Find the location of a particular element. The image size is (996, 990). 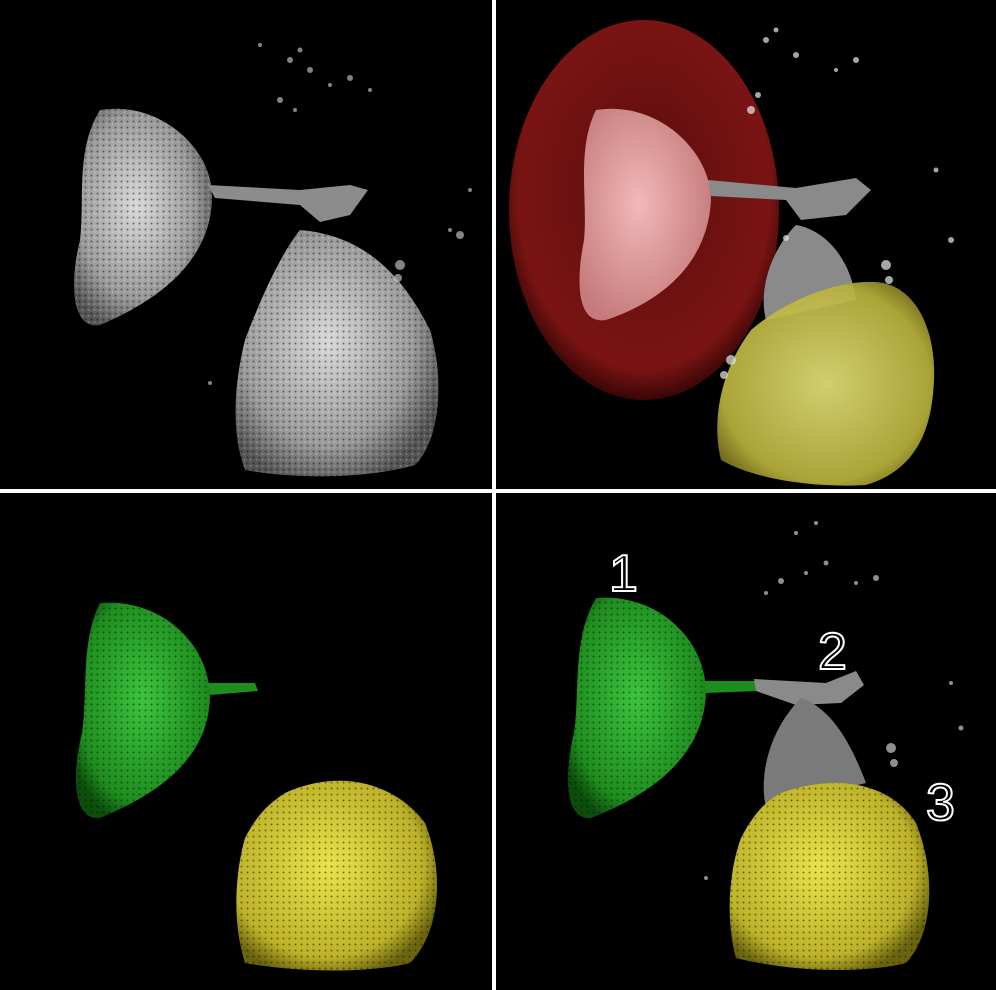

yellow-region is located at coordinates (826, 383).